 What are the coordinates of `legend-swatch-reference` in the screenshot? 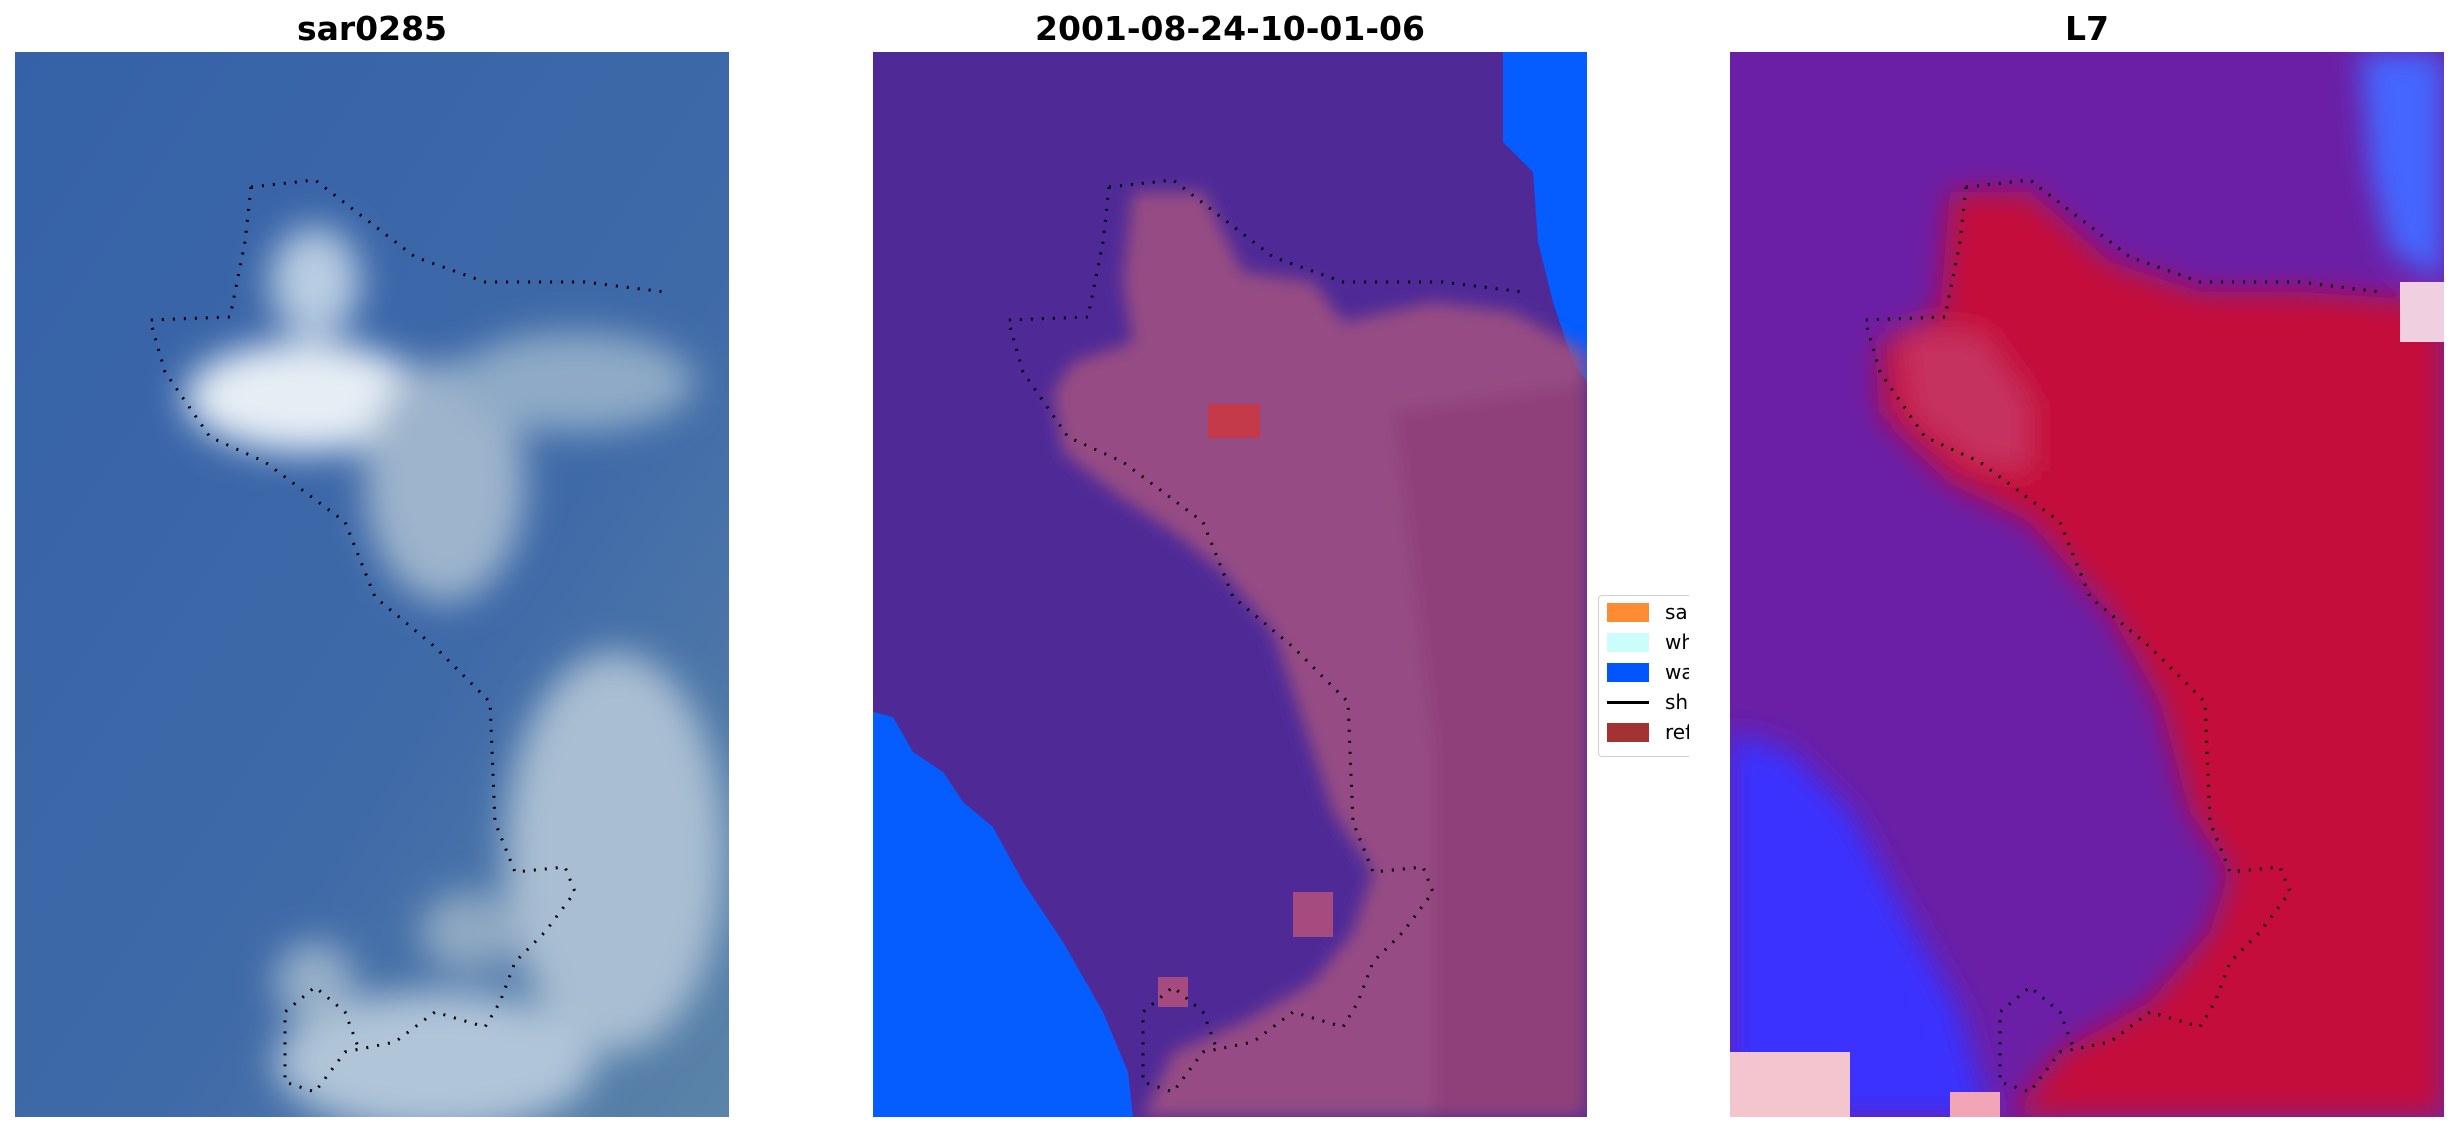 It's located at (1628, 732).